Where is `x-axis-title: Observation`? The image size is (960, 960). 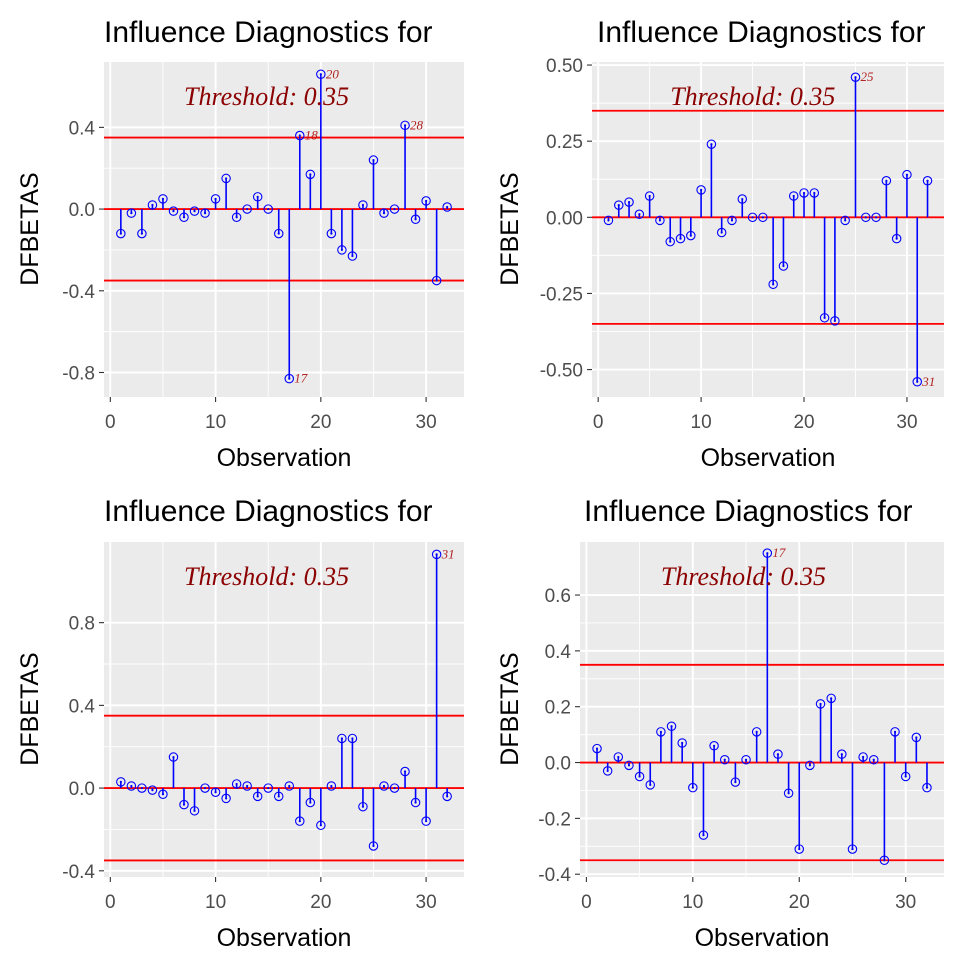
x-axis-title: Observation is located at coordinates (768, 458).